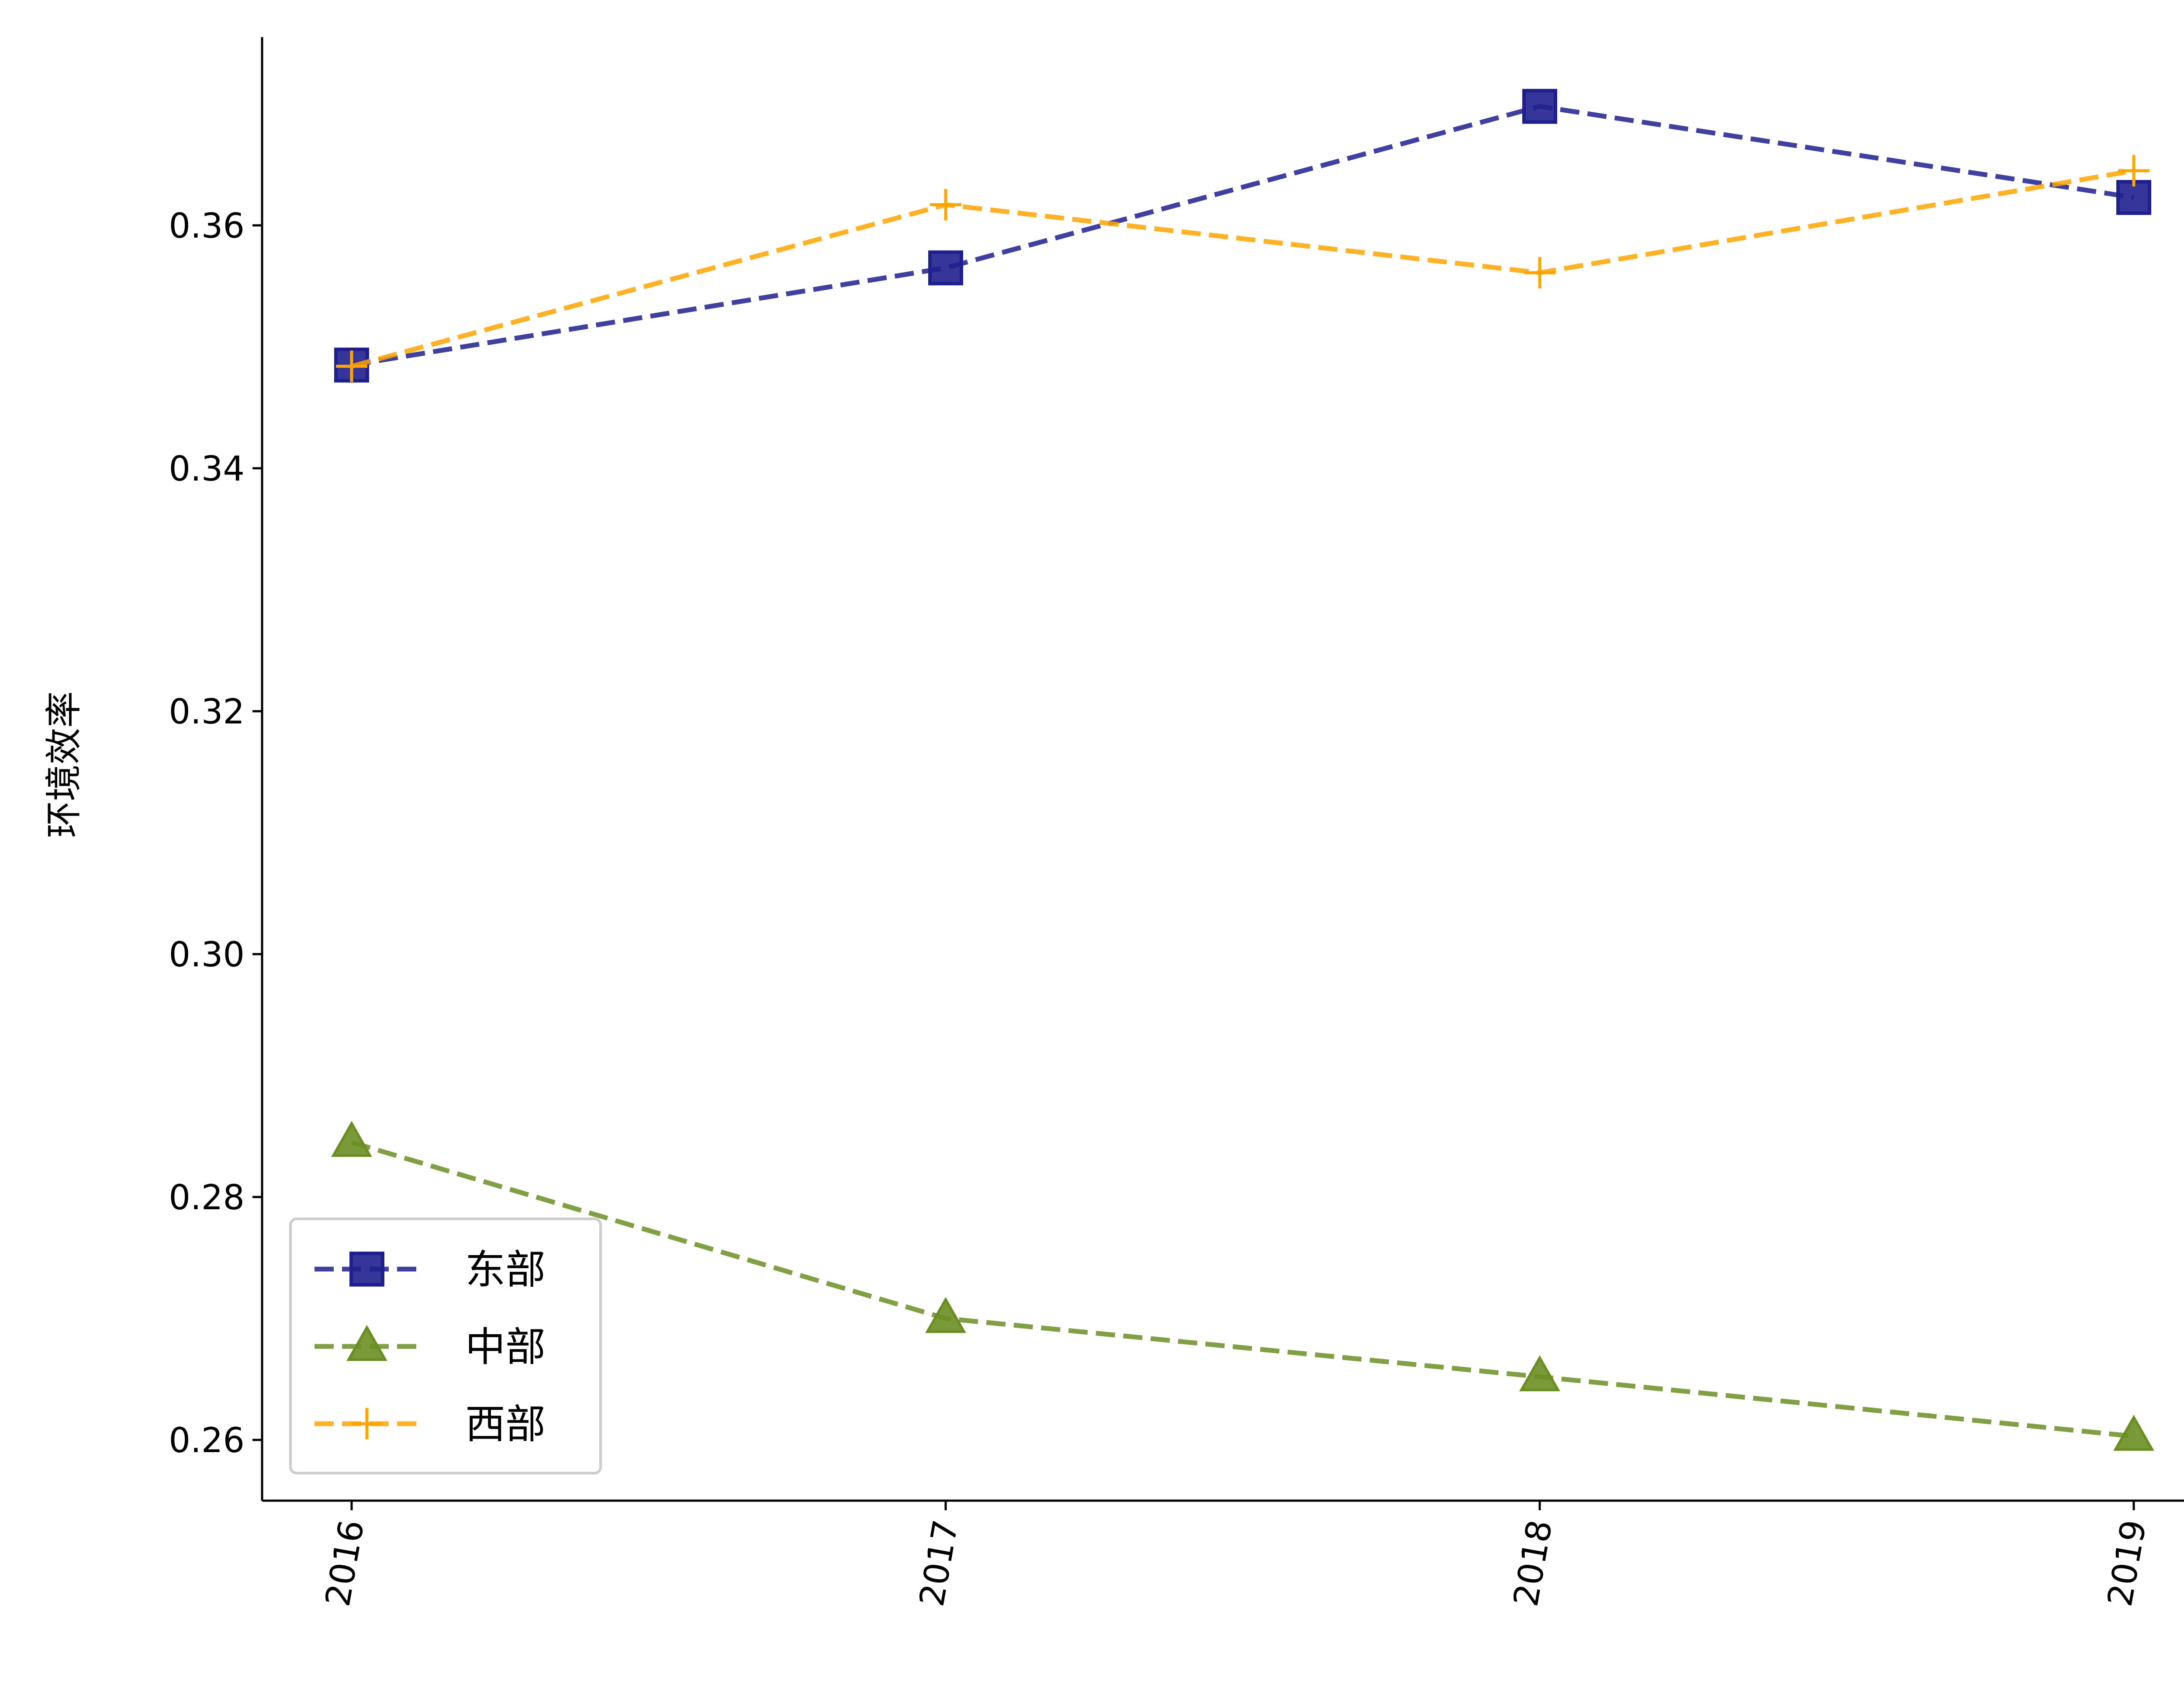 This screenshot has height=1685, width=2184. Describe the element at coordinates (430, 1270) in the screenshot. I see `legend-item: 东部` at that location.